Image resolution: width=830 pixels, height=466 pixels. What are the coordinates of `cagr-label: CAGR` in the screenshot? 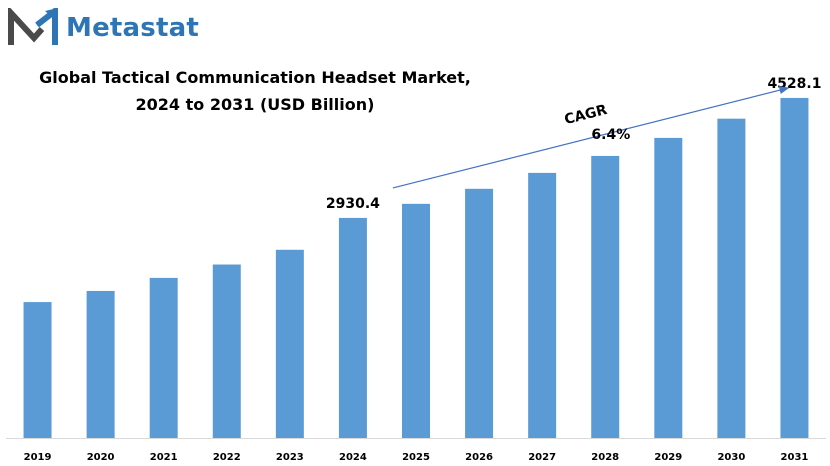 It's located at (586, 115).